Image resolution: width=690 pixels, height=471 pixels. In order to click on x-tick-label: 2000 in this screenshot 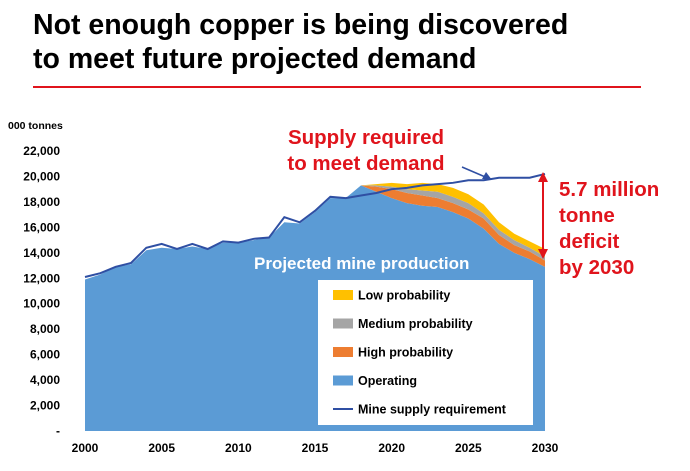, I will do `click(85, 448)`.